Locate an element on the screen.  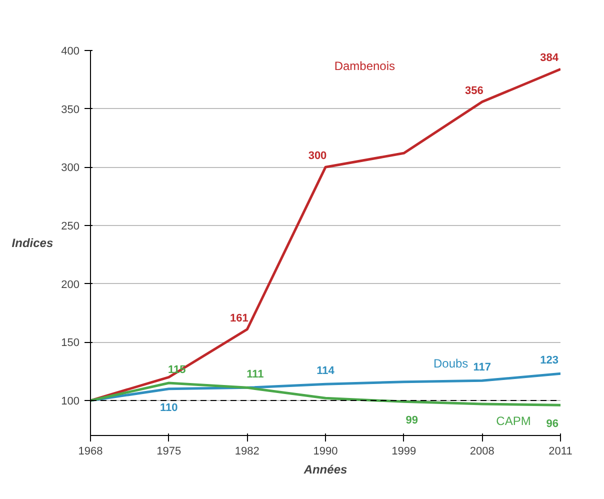
data-label: 300 is located at coordinates (317, 156).